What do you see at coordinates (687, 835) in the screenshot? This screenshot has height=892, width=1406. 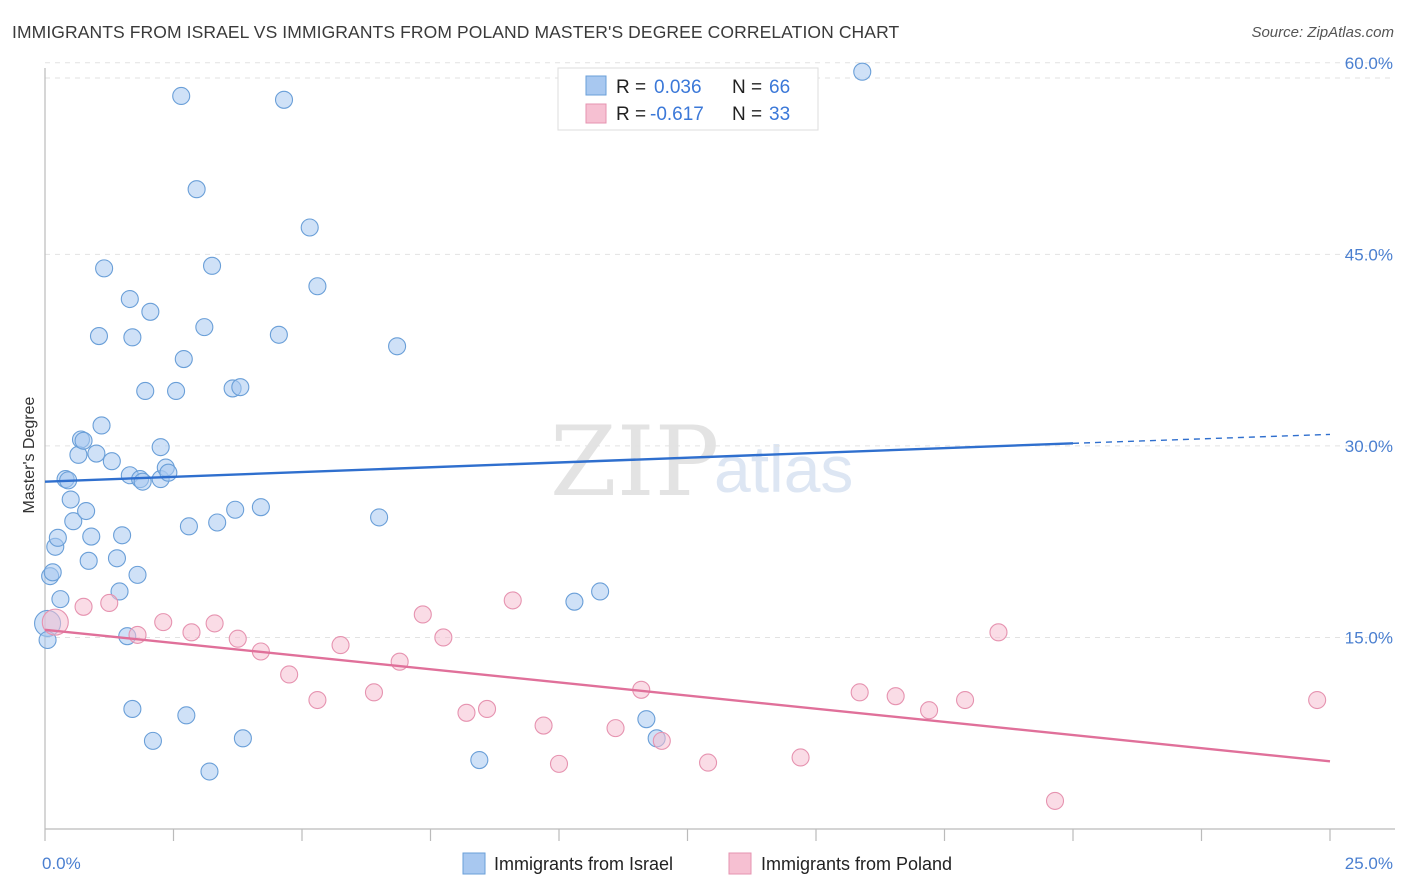 I see `x-axis-ticks` at bounding box center [687, 835].